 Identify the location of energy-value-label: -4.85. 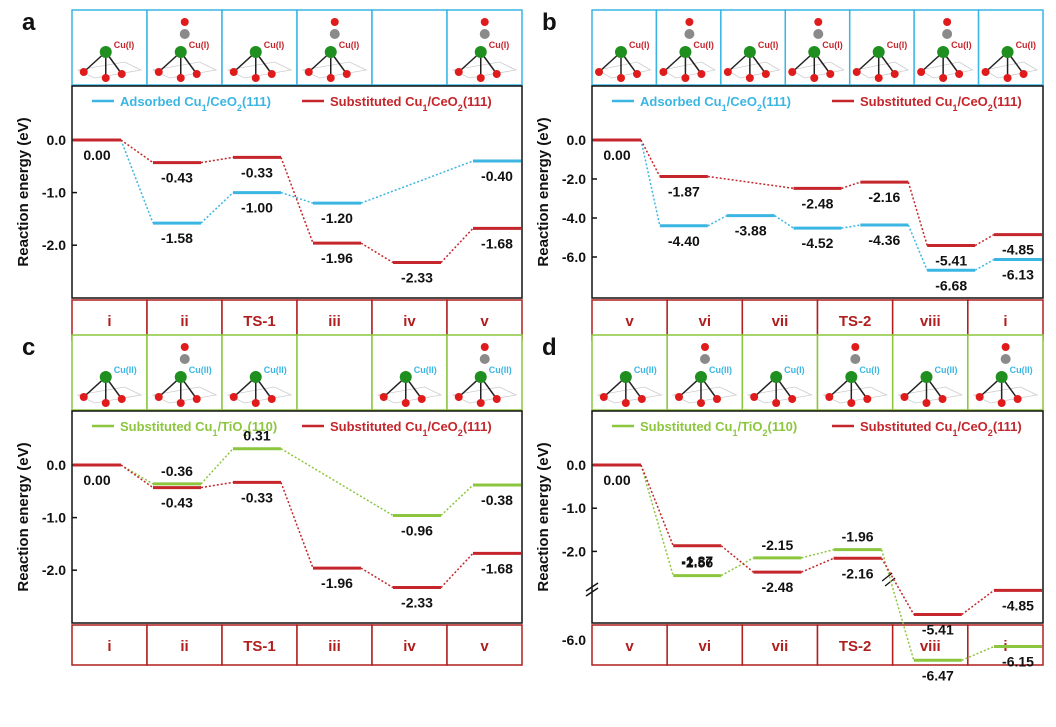
(1018, 605).